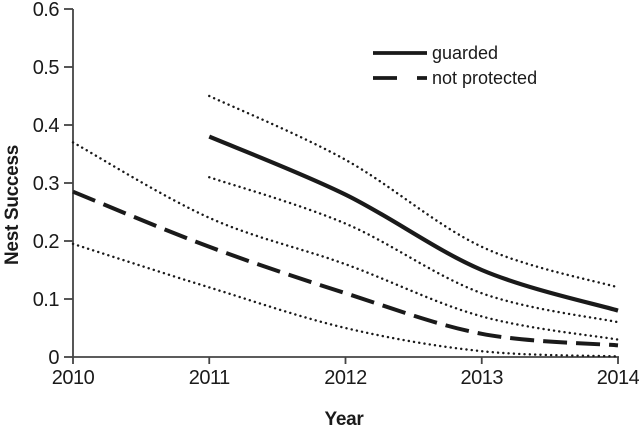  I want to click on y-tick-label: 0.6, so click(46, 10).